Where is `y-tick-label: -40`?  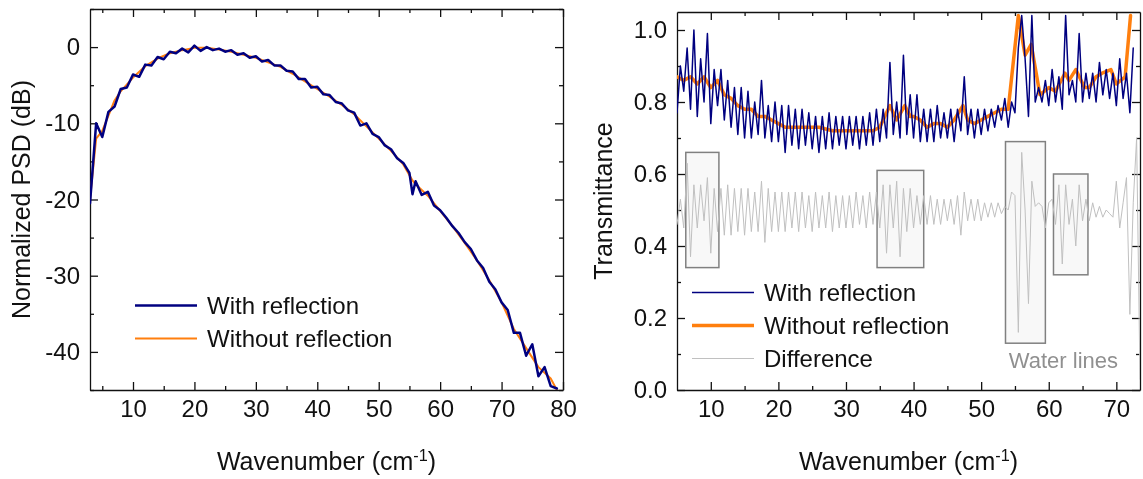
y-tick-label: -40 is located at coordinates (62, 352).